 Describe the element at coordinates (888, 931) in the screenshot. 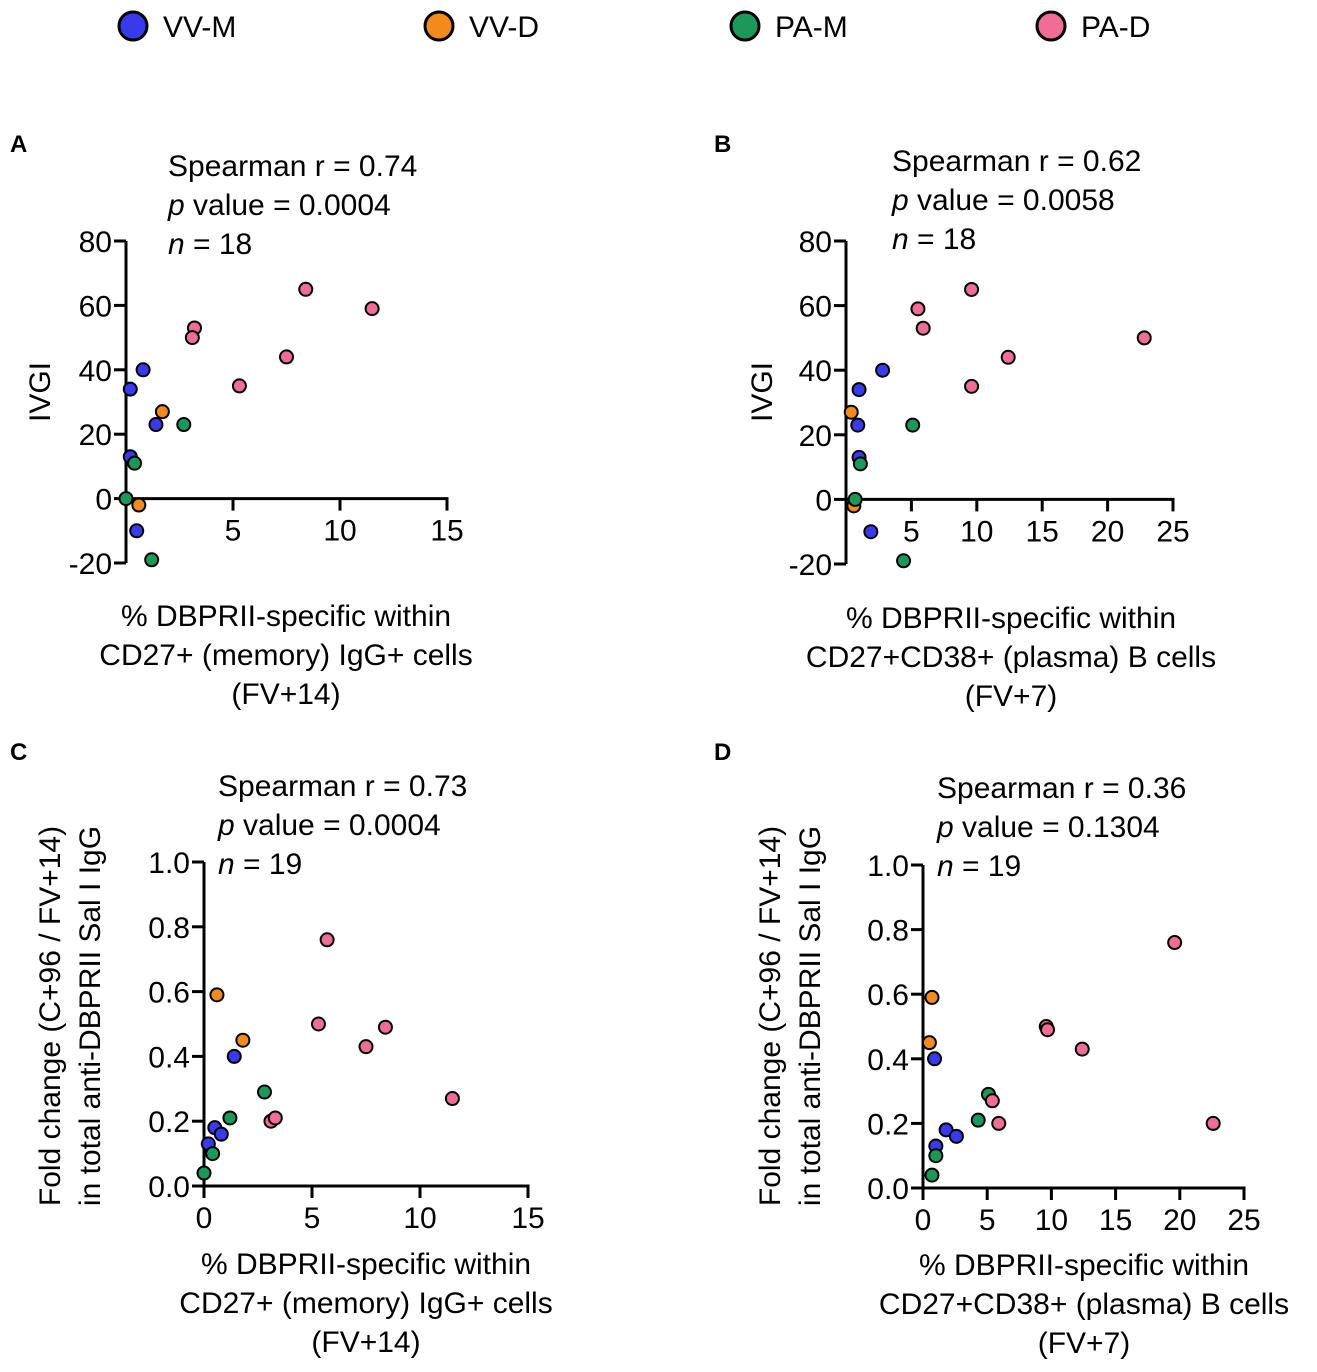

I see `y-tick-label: 0.8` at that location.